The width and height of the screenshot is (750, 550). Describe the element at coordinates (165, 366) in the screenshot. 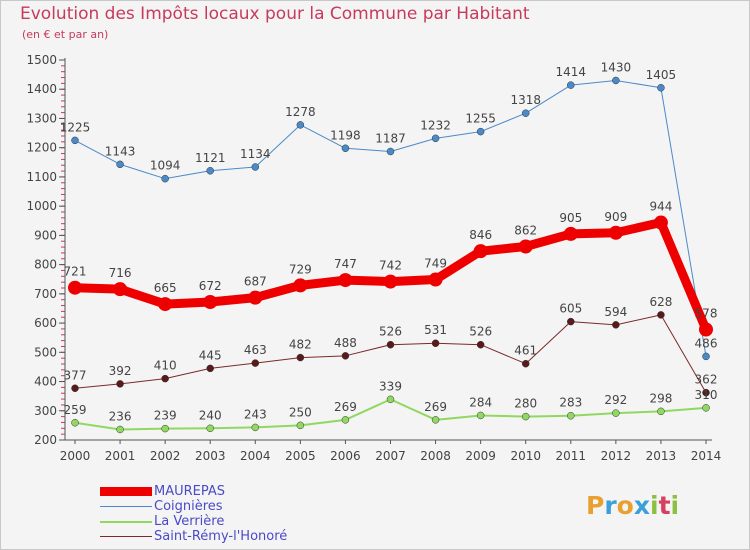

I see `data-label-saint-r-my-l-honor: 410` at that location.